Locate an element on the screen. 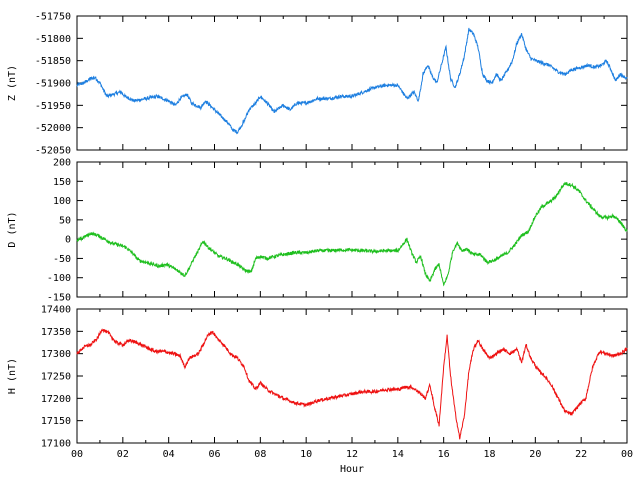 This screenshot has width=640, height=480. panel-h-ytick-label: 17100 is located at coordinates (56, 444).